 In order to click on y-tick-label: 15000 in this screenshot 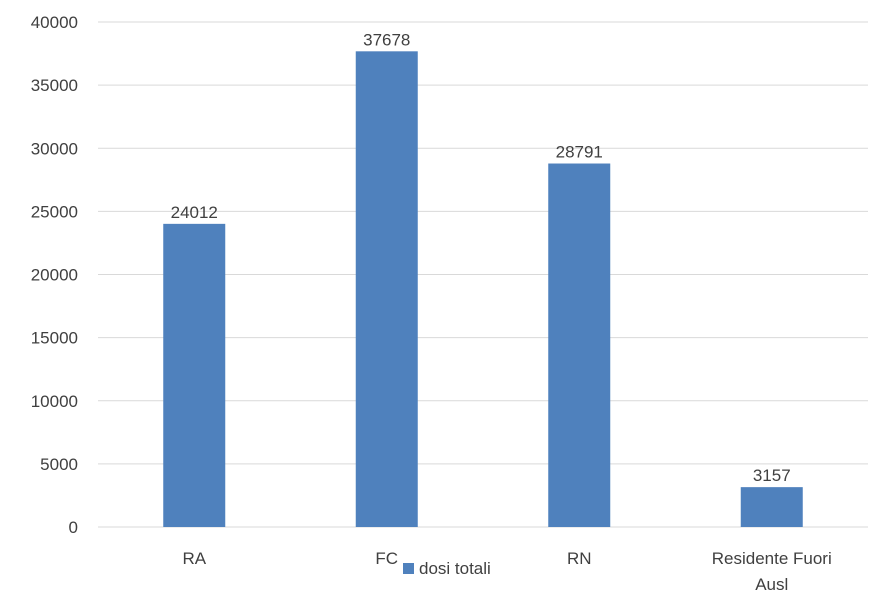, I will do `click(54, 338)`.